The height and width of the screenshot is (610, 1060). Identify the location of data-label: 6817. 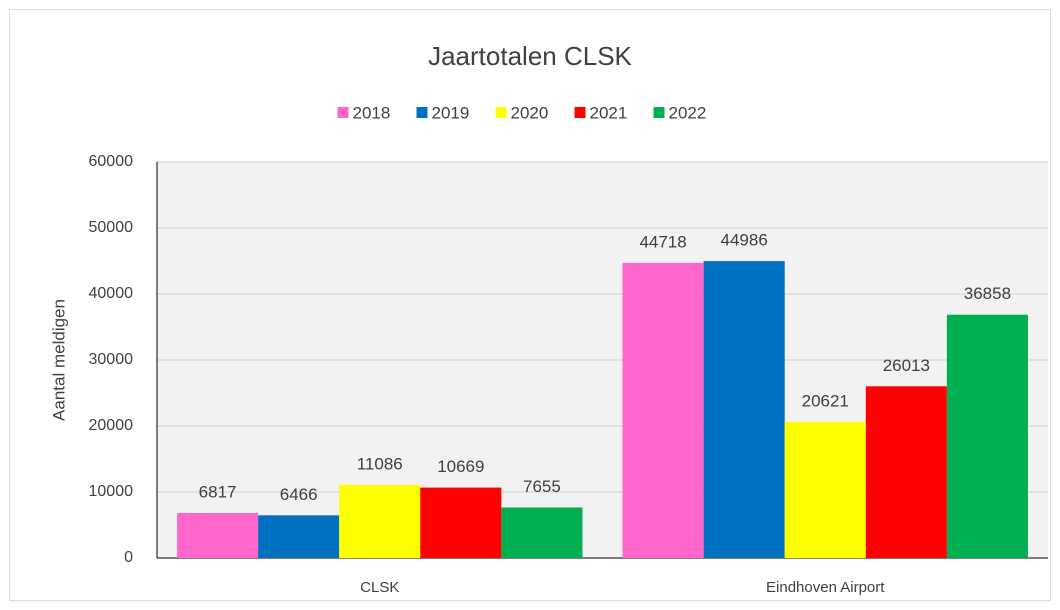
(218, 491).